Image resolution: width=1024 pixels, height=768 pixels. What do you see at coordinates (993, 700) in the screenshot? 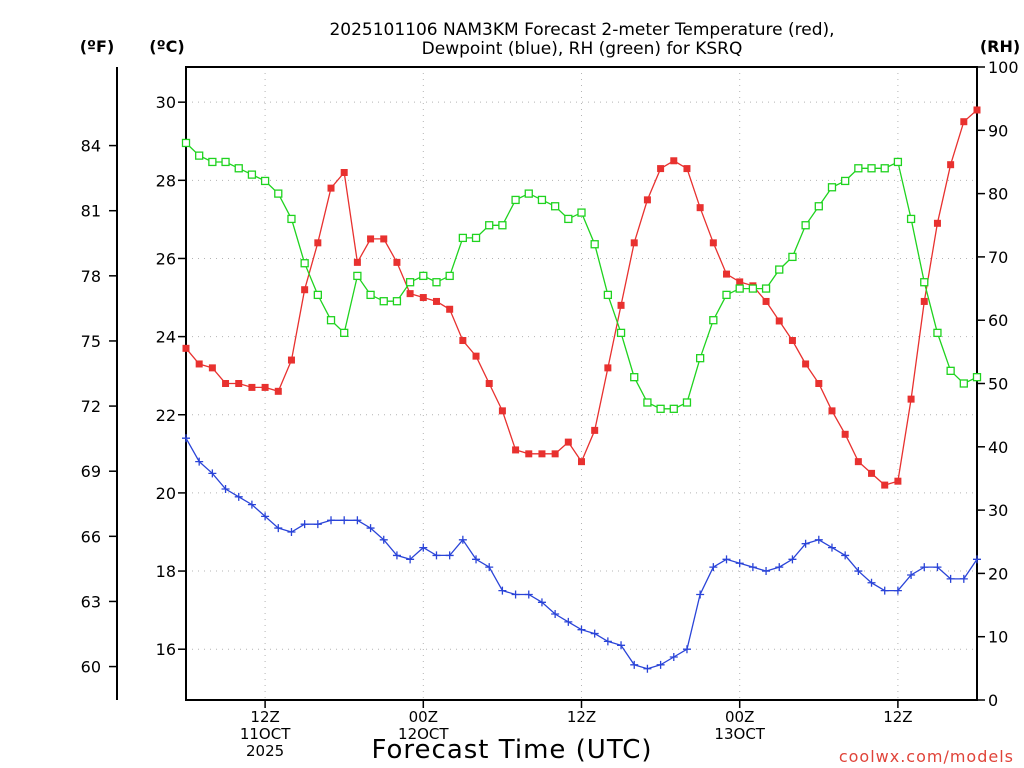
I see `rh-tick-label: 0` at bounding box center [993, 700].